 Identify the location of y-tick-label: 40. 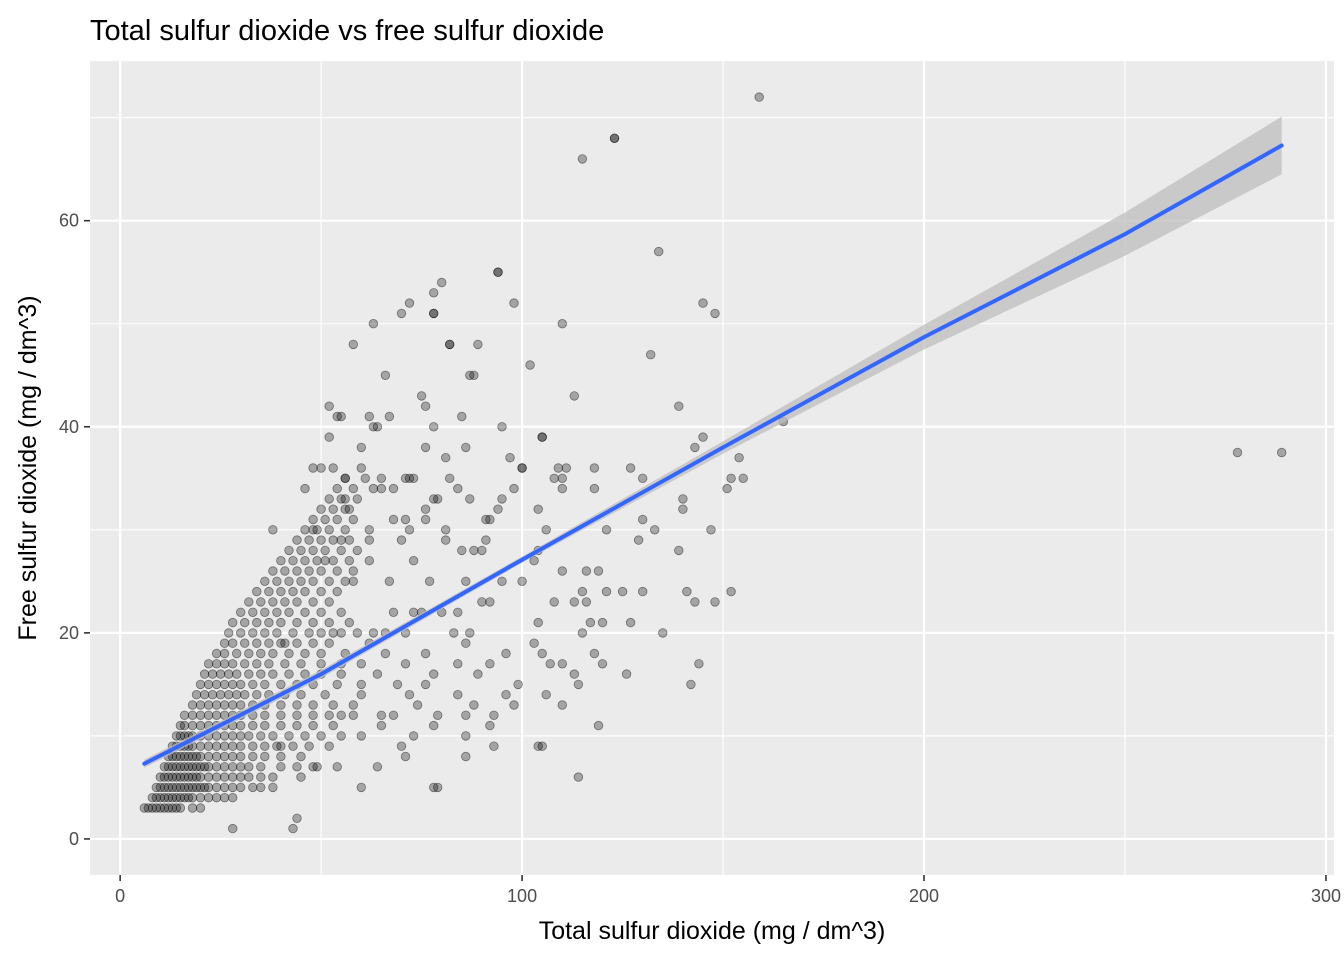
(69, 427).